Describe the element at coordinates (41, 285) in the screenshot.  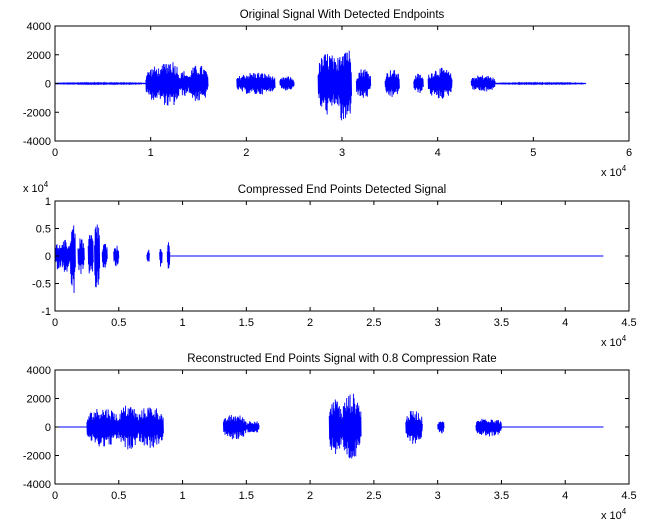
I see `y-tick-label: -0.5` at that location.